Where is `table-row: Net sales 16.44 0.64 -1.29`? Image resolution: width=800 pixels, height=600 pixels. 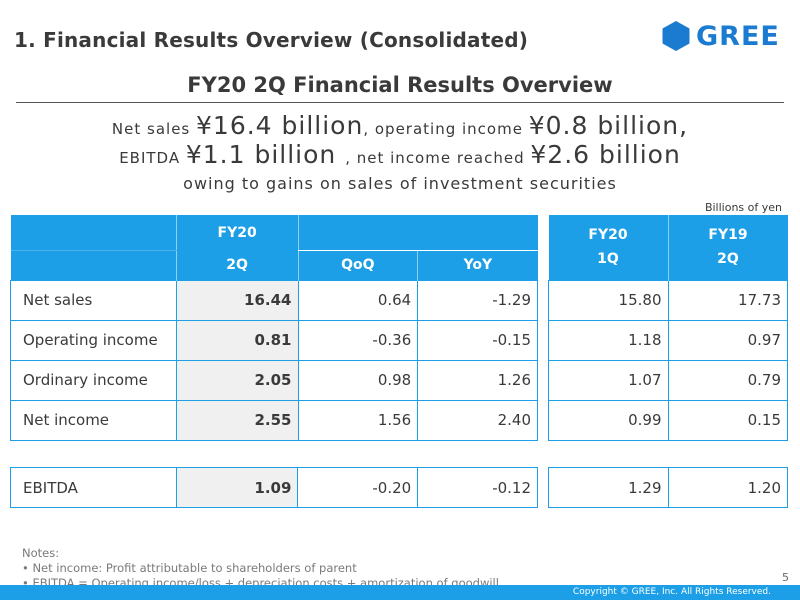 table-row: Net sales 16.44 0.64 -1.29 is located at coordinates (274, 300).